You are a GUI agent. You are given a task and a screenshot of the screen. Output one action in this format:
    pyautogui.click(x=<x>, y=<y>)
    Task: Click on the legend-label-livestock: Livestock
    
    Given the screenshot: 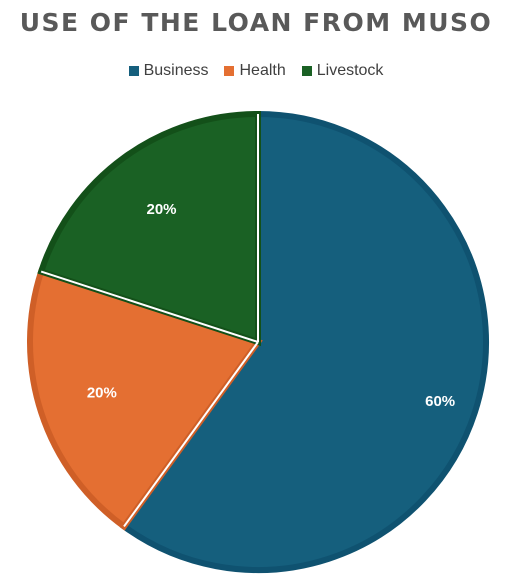 What is the action you would take?
    pyautogui.click(x=350, y=70)
    